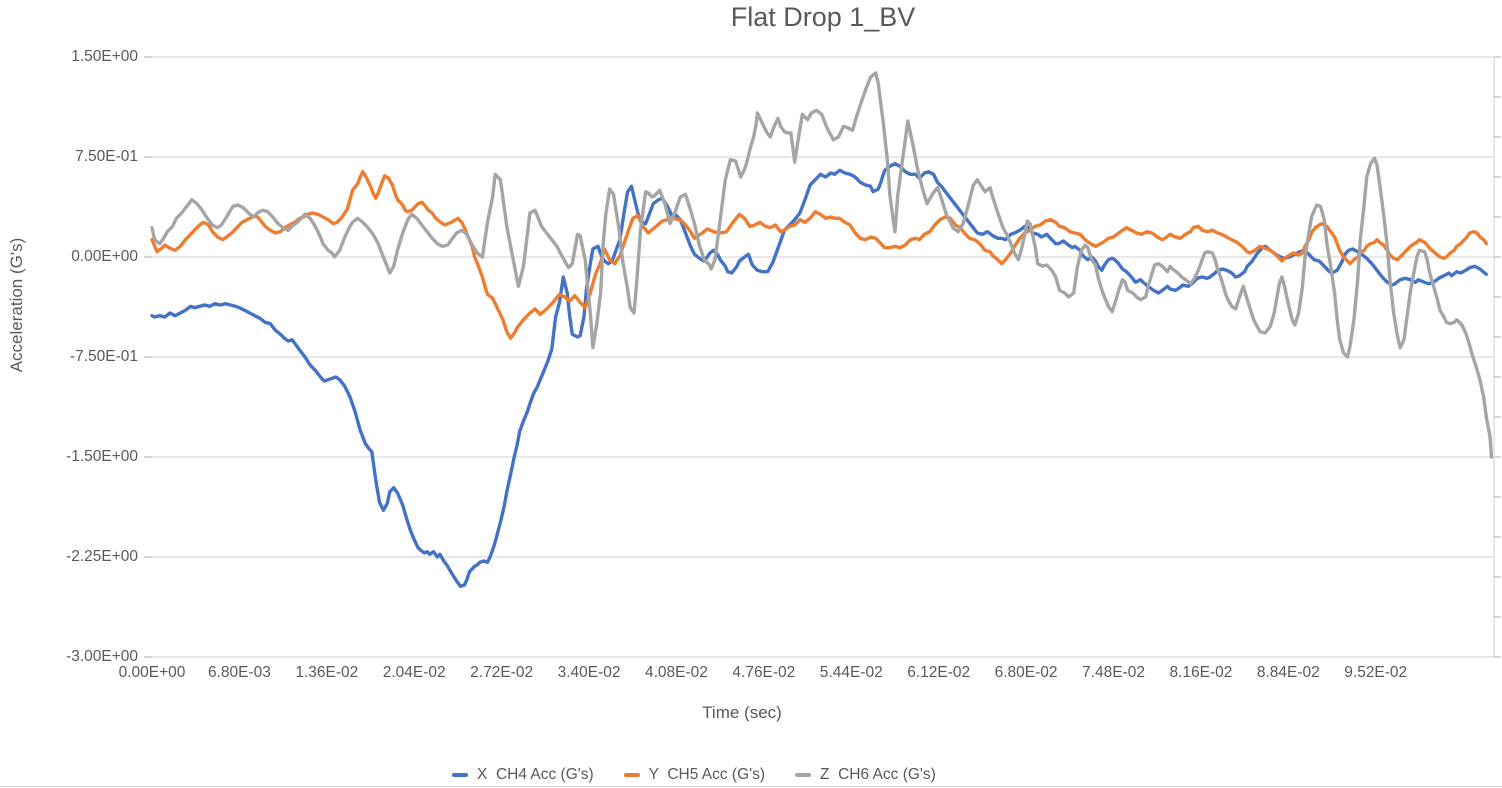 This screenshot has width=1502, height=788. What do you see at coordinates (102, 456) in the screenshot?
I see `y-tick-label: -1.50E+00` at bounding box center [102, 456].